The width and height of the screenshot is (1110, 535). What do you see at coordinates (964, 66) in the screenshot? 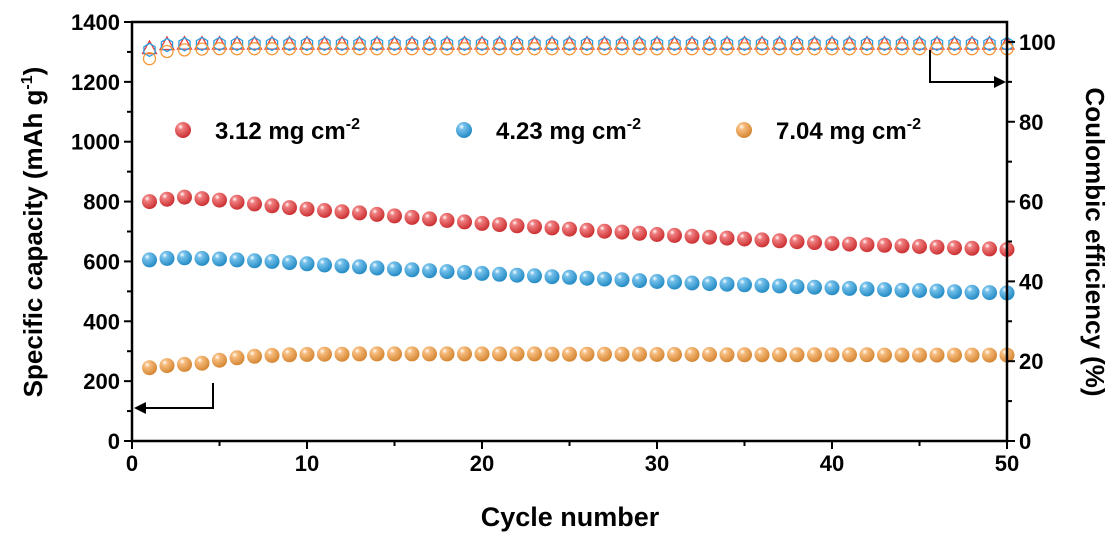
I see `right-axis-arrow` at bounding box center [964, 66].